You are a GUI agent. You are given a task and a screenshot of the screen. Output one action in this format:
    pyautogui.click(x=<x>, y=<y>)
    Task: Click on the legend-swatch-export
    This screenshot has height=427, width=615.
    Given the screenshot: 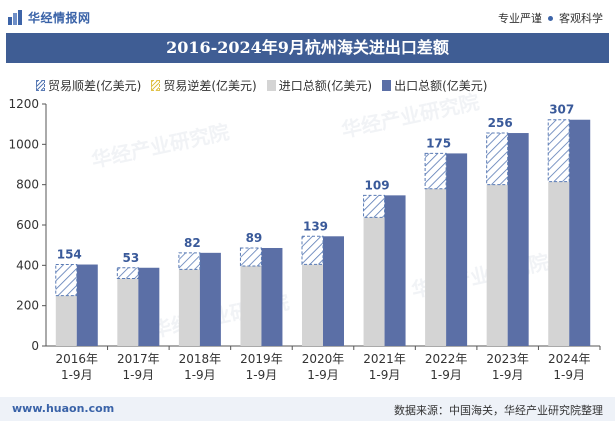 What is the action you would take?
    pyautogui.click(x=387, y=85)
    